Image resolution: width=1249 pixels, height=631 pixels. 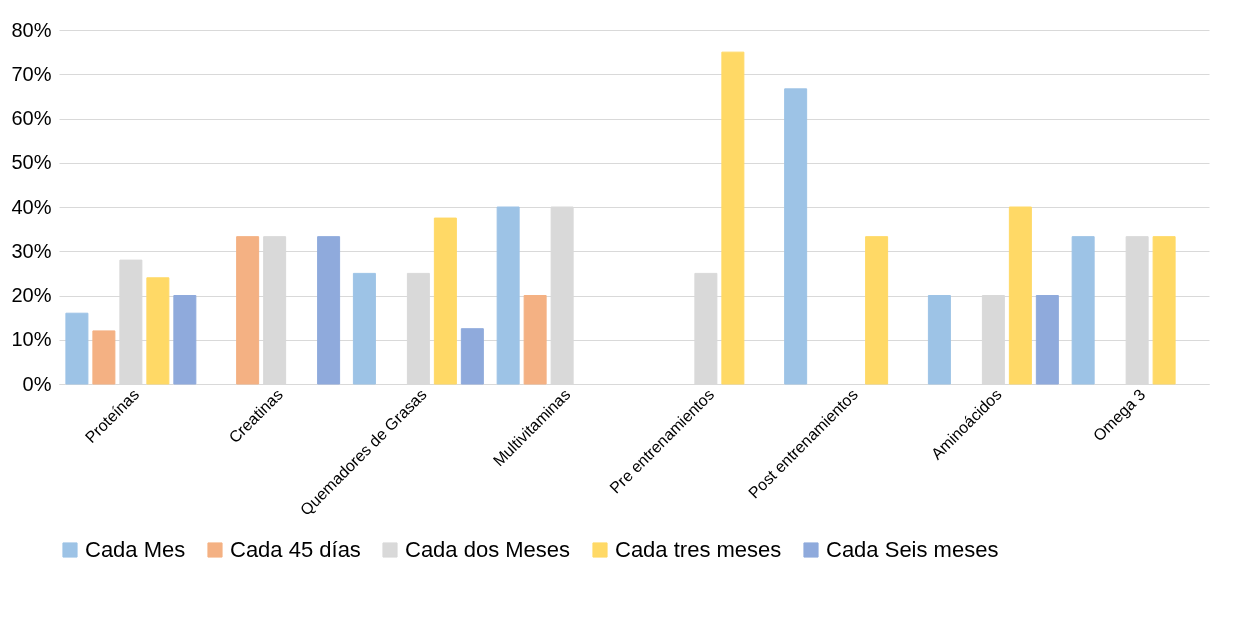 What do you see at coordinates (31, 73) in the screenshot?
I see `y-tick-label: 70%` at bounding box center [31, 73].